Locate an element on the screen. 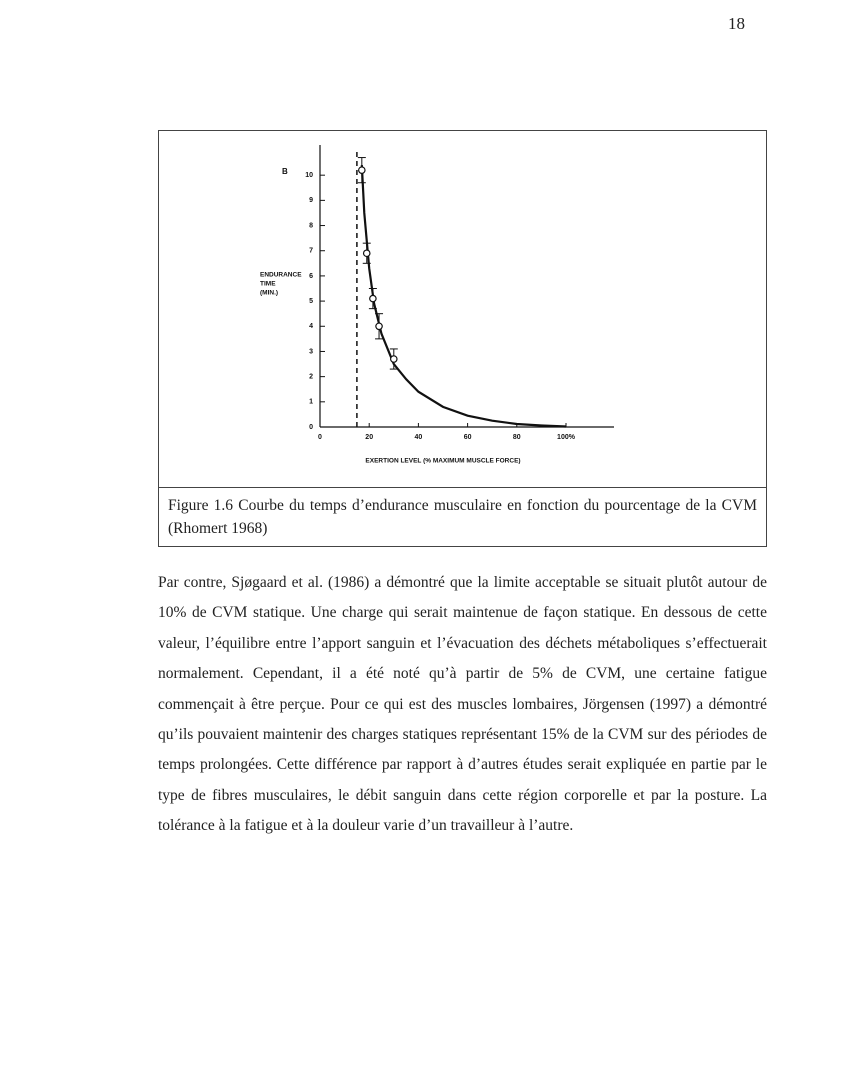 This screenshot has height=1077, width=861. y-tick-label: 10 is located at coordinates (309, 175).